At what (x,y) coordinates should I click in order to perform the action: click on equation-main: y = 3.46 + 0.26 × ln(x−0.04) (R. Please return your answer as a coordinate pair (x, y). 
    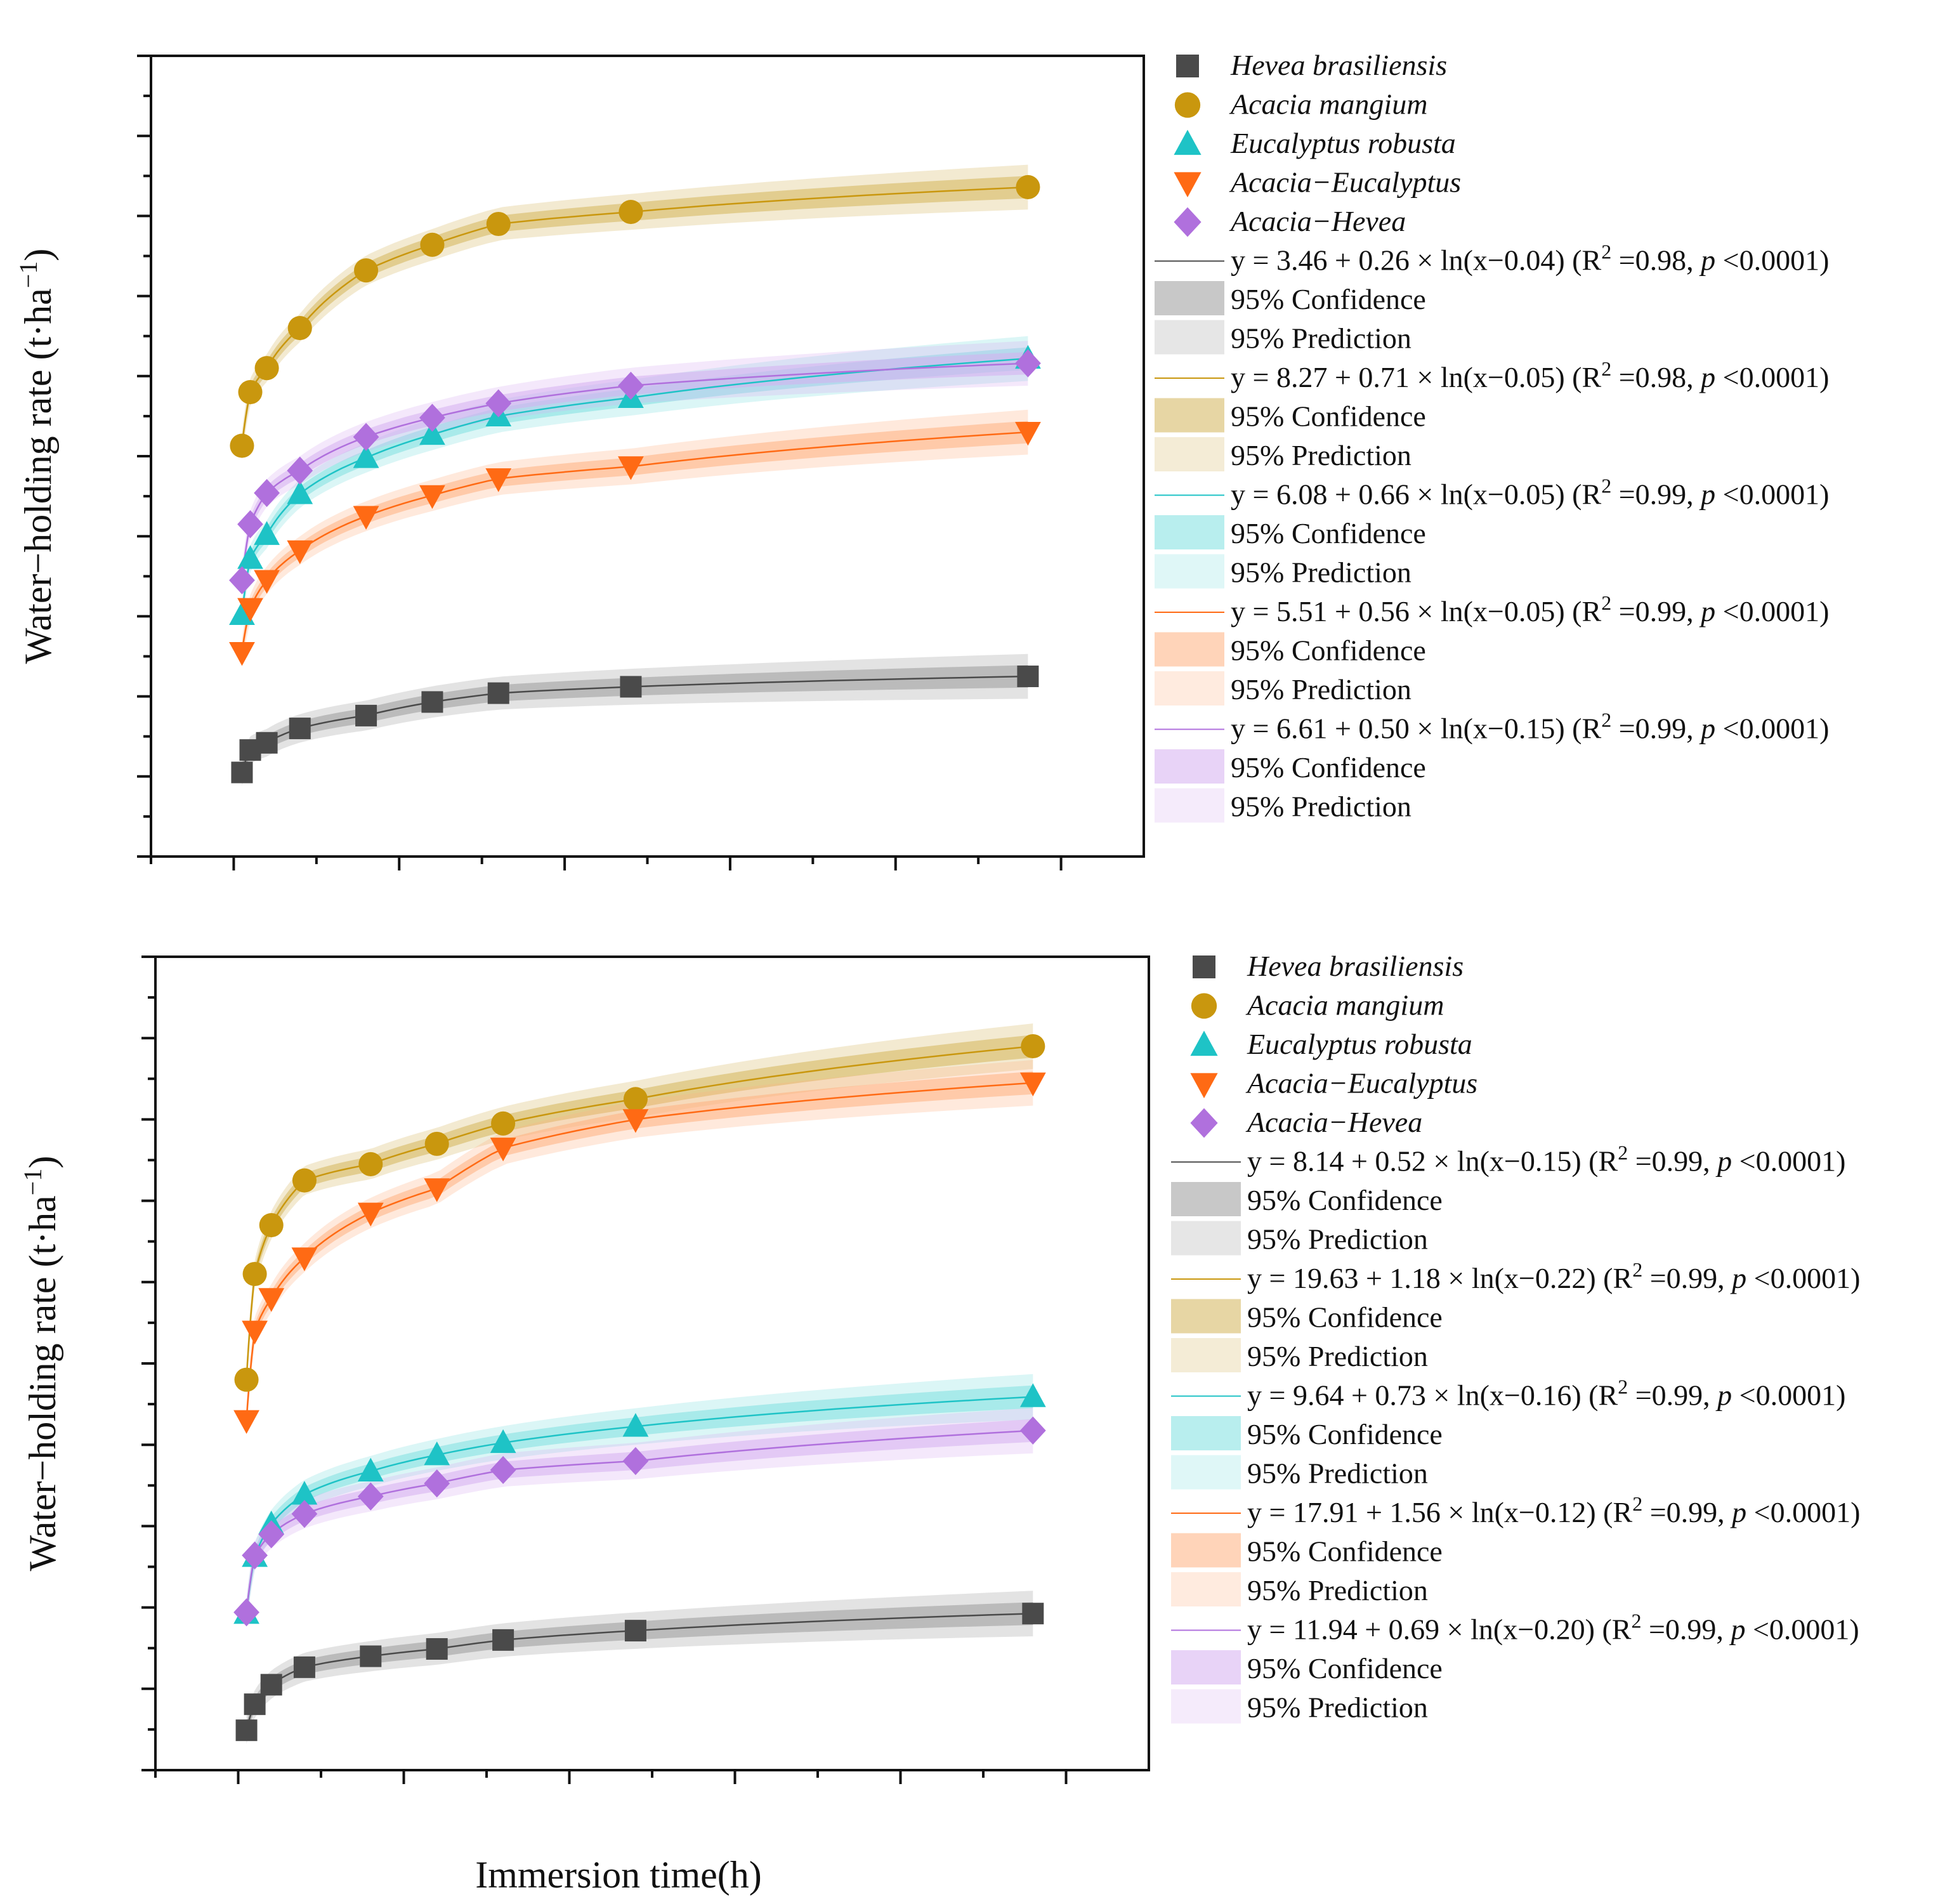
    Looking at the image, I should click on (1416, 260).